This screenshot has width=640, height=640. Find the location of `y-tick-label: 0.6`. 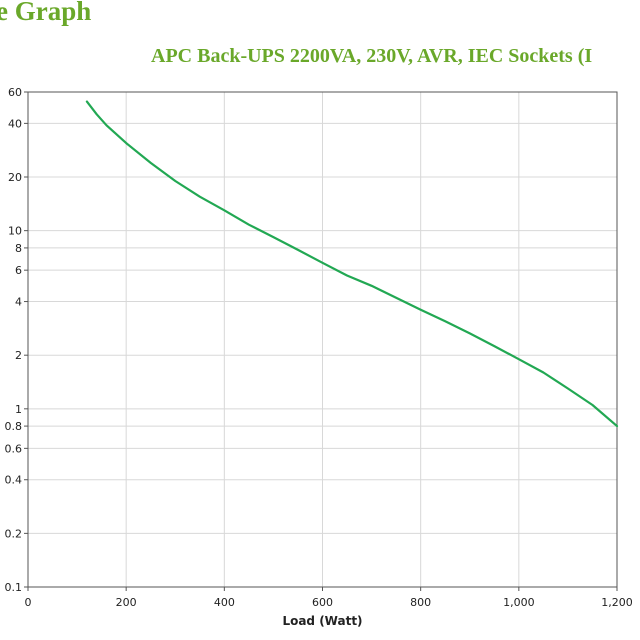

y-tick-label: 0.6 is located at coordinates (14, 448).